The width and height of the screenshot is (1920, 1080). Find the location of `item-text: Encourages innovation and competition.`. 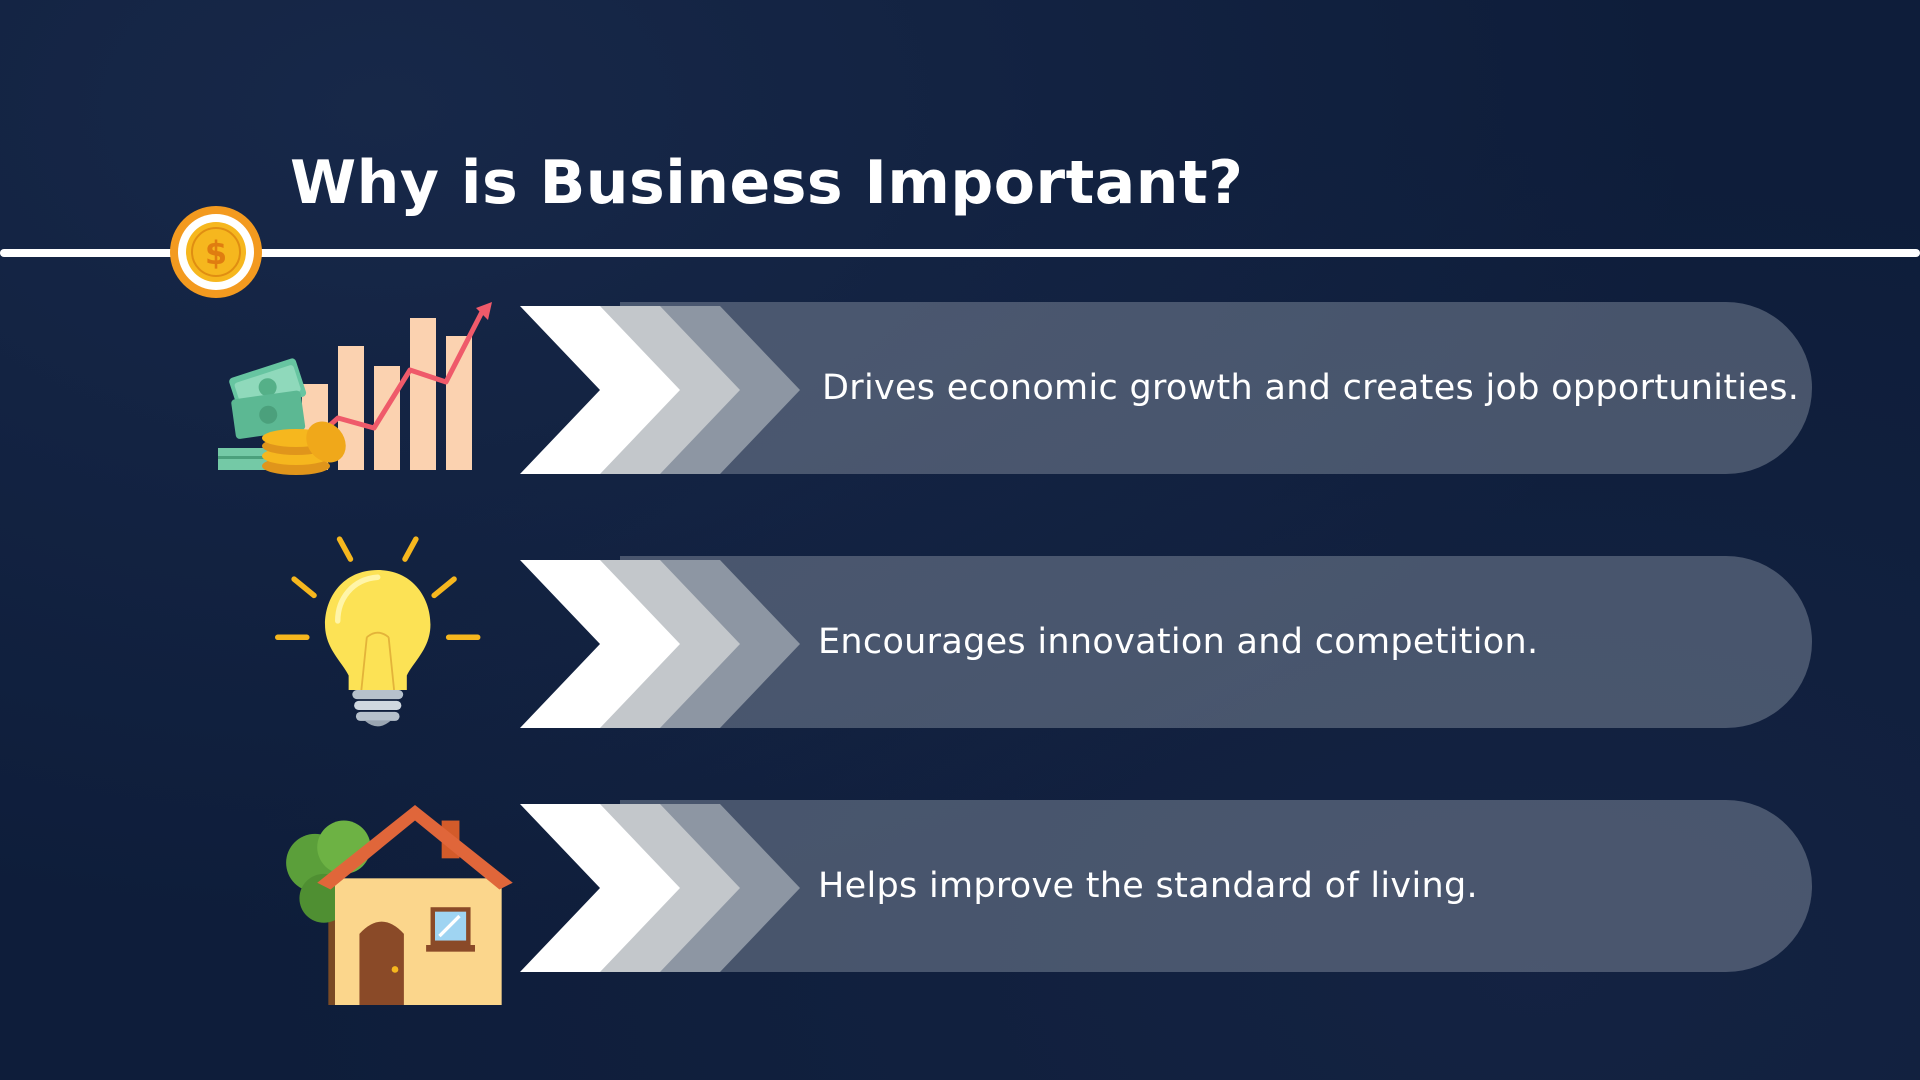

item-text: Encourages innovation and competition. is located at coordinates (1178, 642).